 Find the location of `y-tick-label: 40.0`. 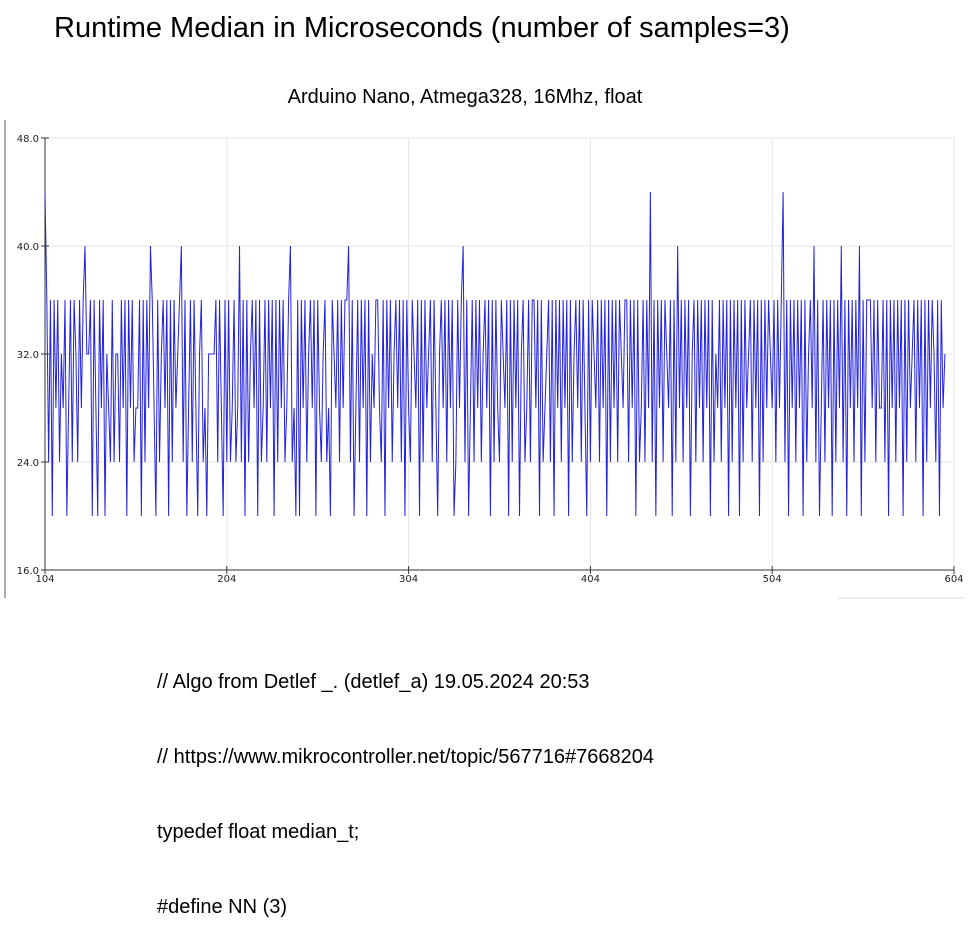

y-tick-label: 40.0 is located at coordinates (28, 247).